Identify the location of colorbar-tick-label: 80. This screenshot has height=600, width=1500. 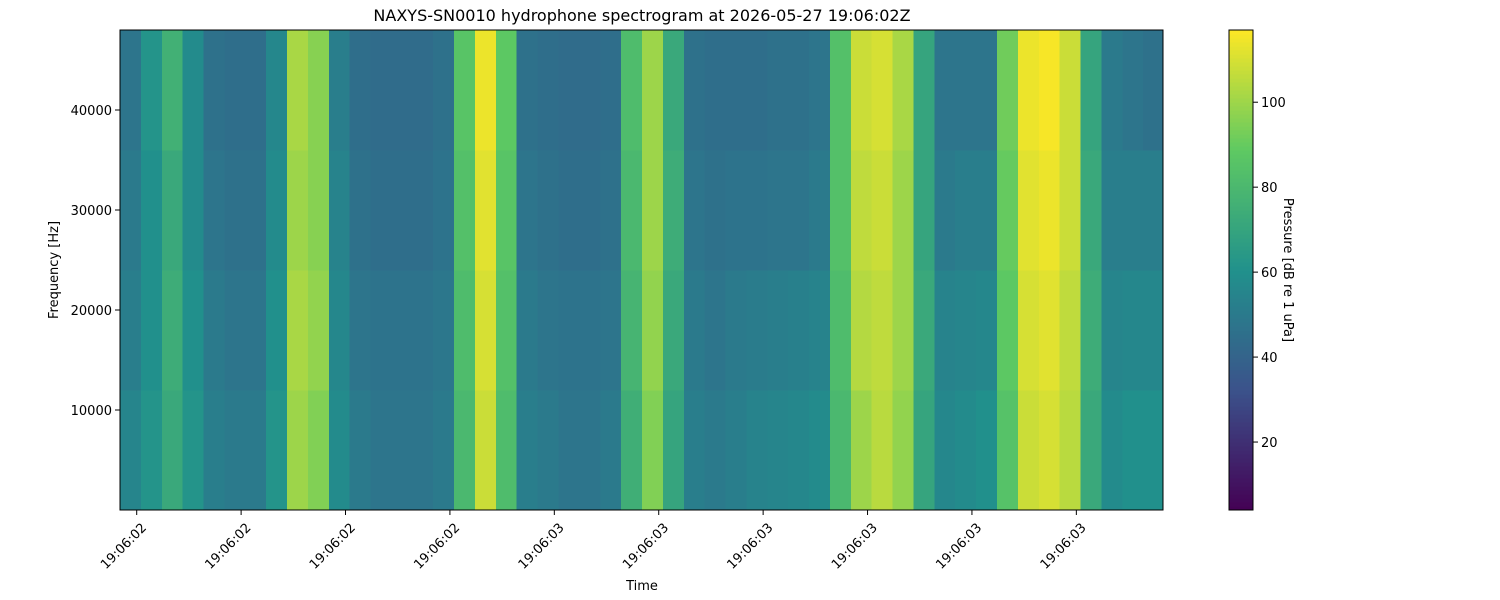
(1269, 188).